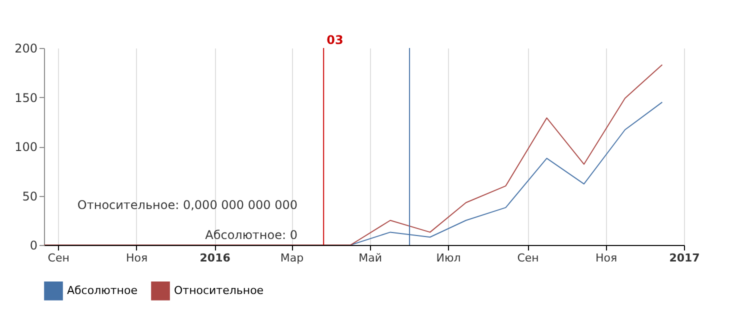 This screenshot has width=736, height=329. Describe the element at coordinates (215, 258) in the screenshot. I see `x-tick-label: 2016` at that location.